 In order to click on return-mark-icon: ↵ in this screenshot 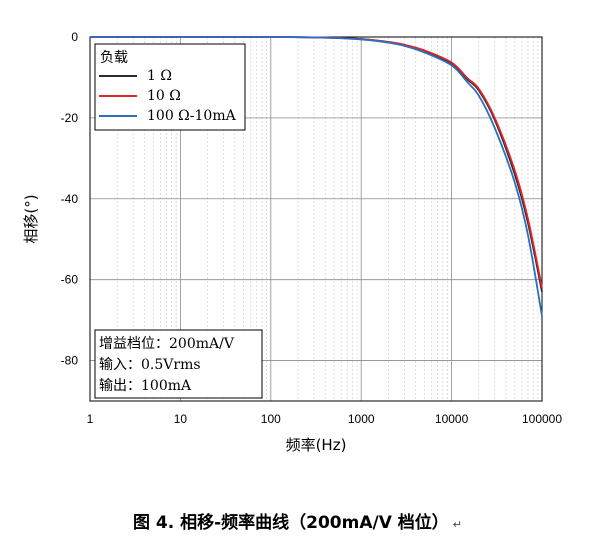, I will do `click(457, 524)`.